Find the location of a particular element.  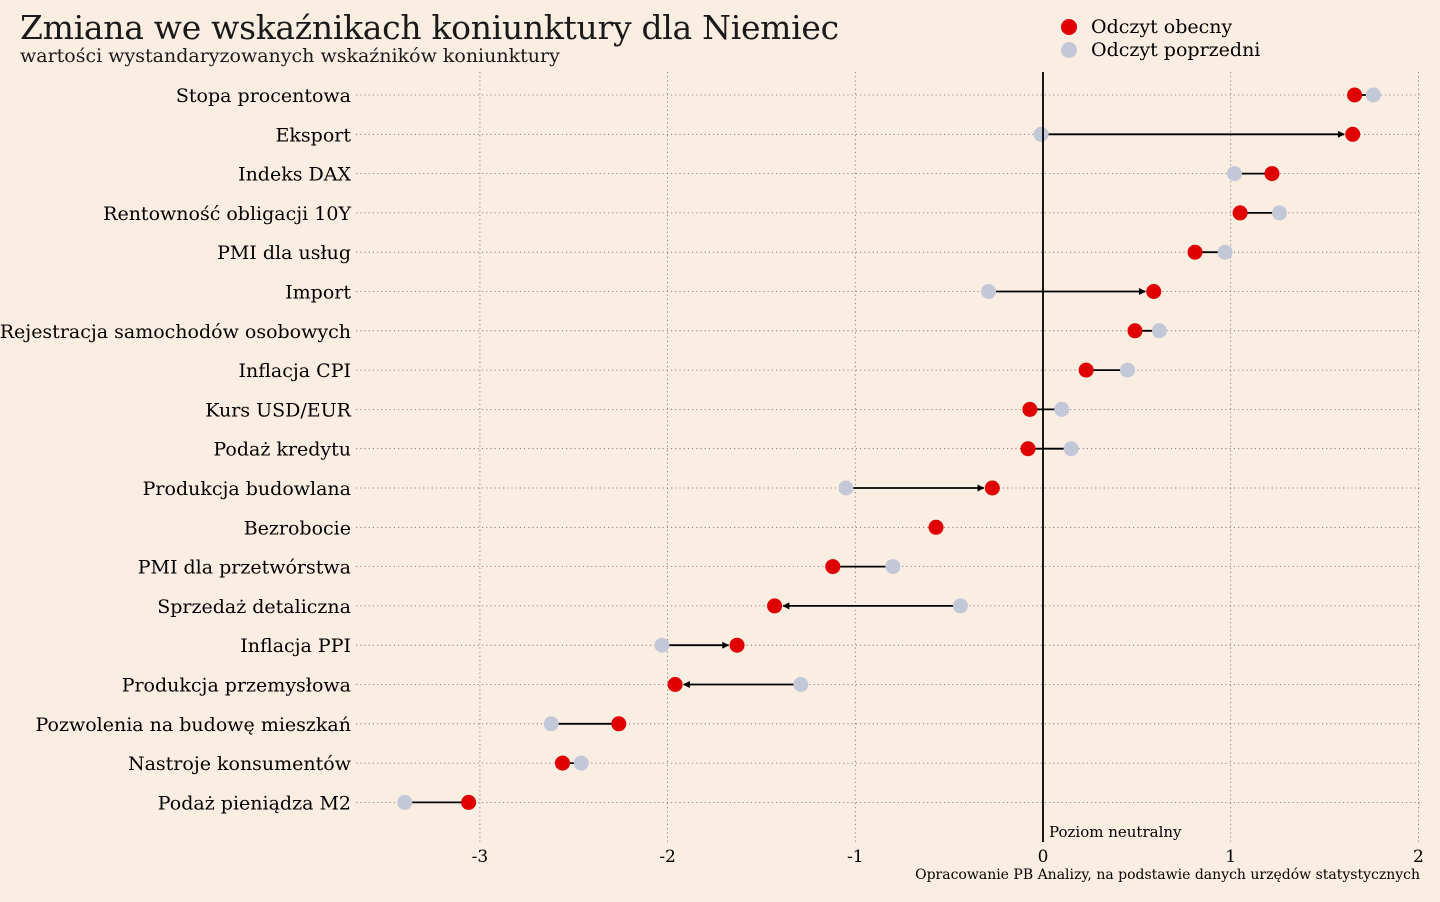

x-tick-label: -2 is located at coordinates (667, 857).